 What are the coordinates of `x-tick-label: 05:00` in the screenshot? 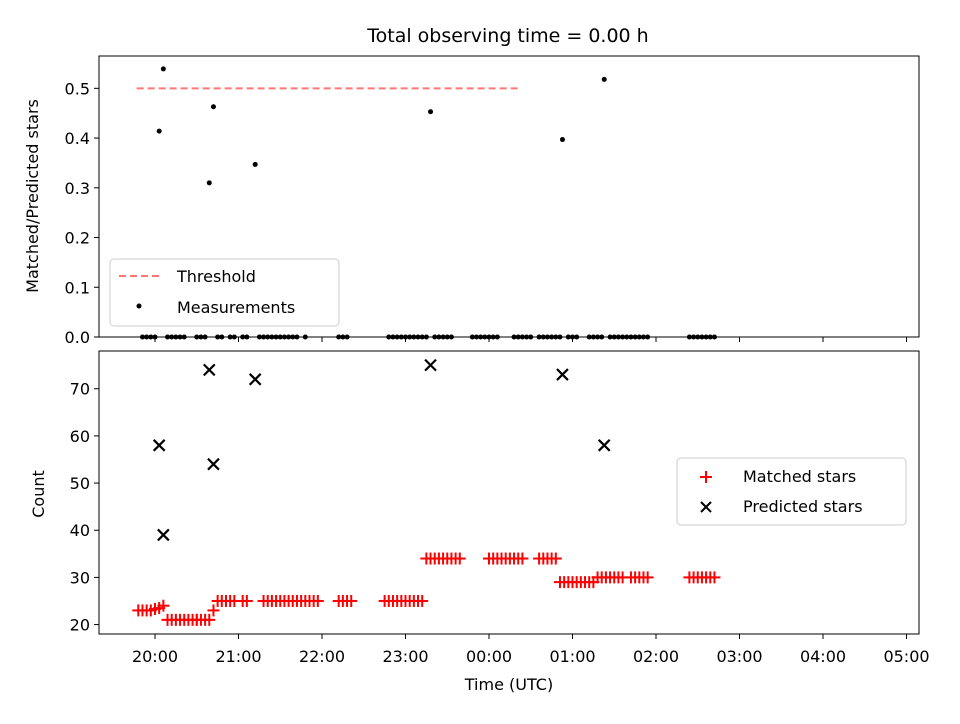 It's located at (906, 656).